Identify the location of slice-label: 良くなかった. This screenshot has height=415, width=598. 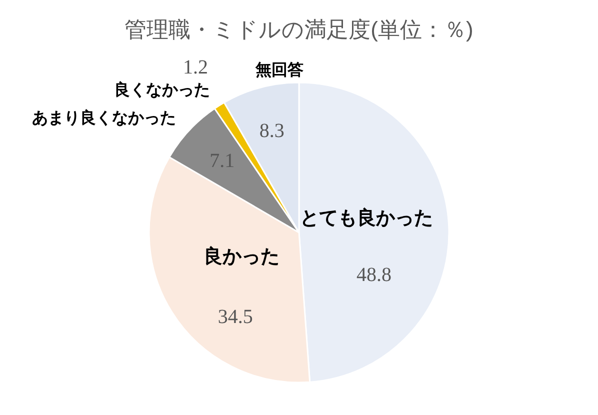
(162, 90).